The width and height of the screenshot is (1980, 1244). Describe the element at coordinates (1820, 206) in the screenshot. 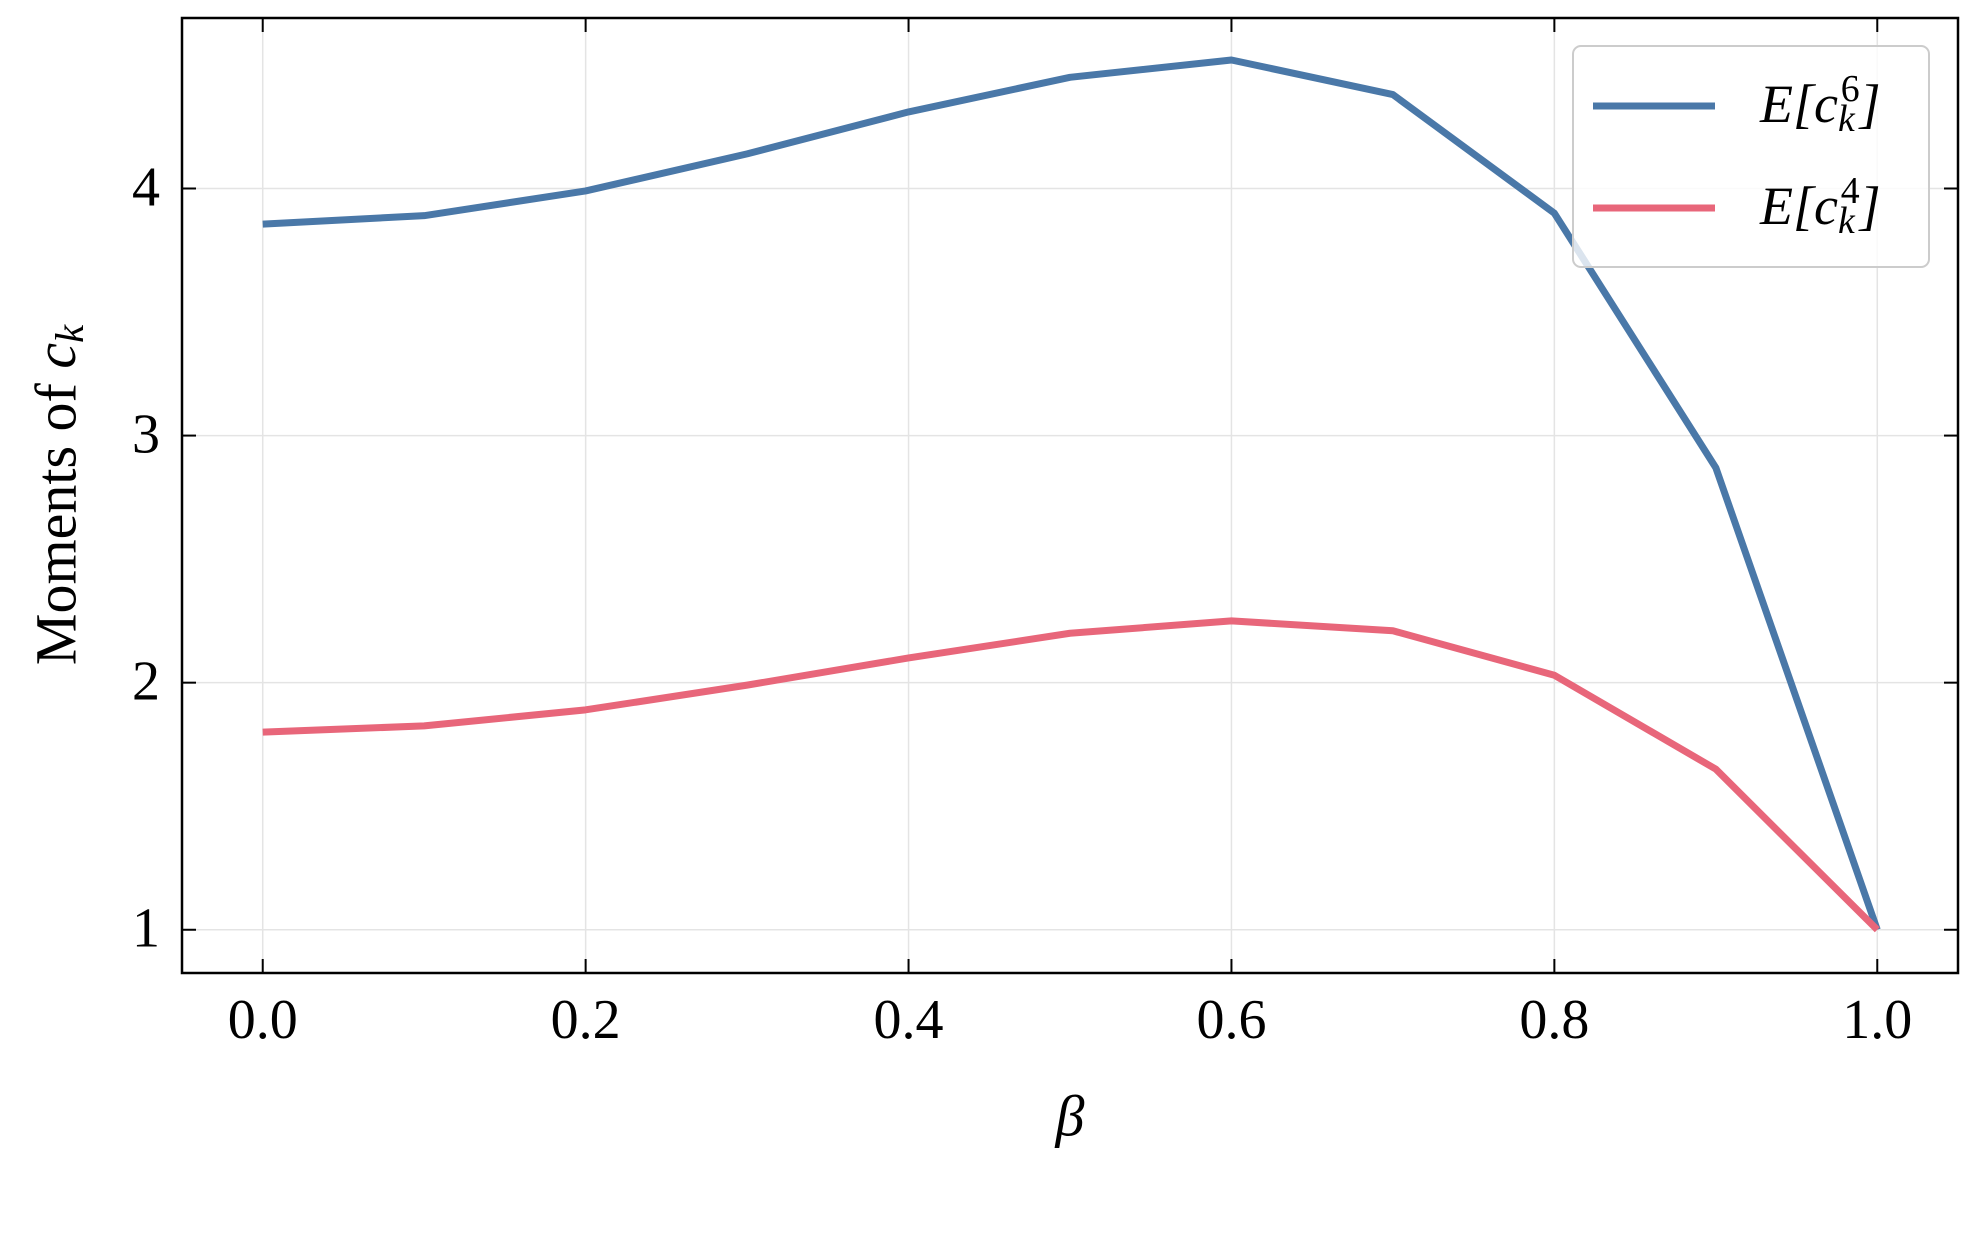

I see `legend-label: E[ck4]` at that location.